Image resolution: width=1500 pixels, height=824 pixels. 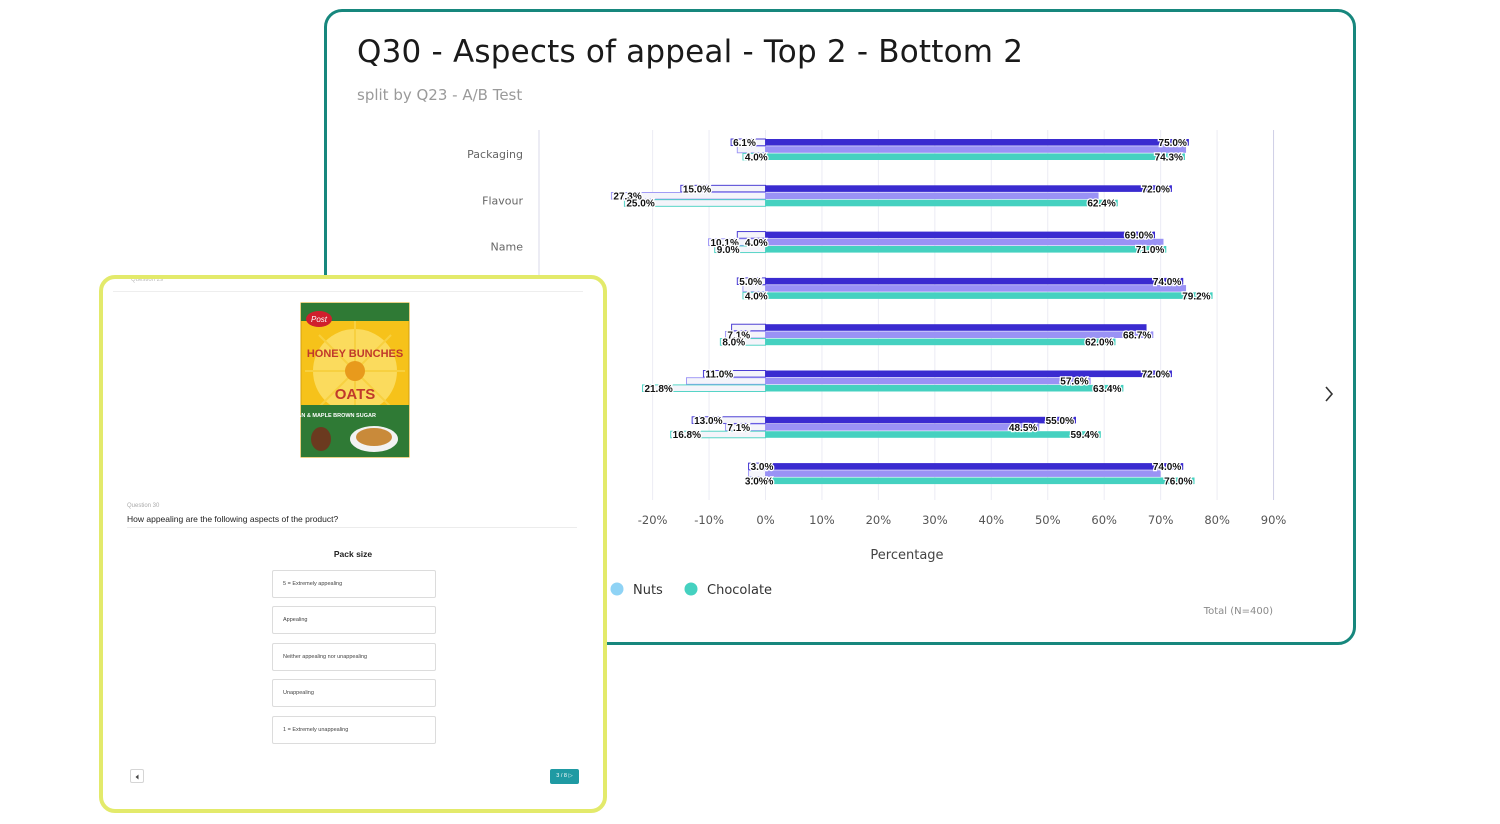 I want to click on x-tick-label: 60%, so click(x=1104, y=520).